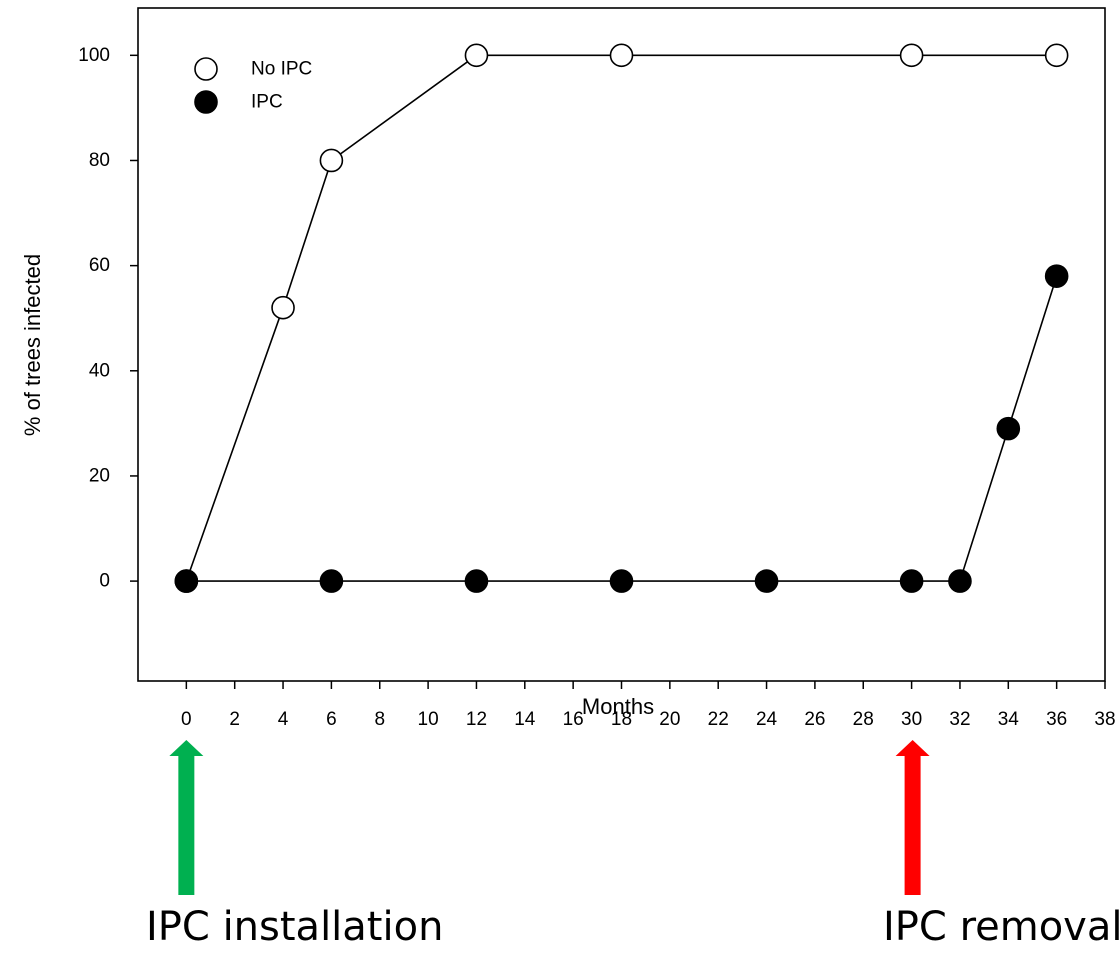 This screenshot has height=955, width=1119. Describe the element at coordinates (294, 927) in the screenshot. I see `annotation-label-installation: IPC installation` at that location.